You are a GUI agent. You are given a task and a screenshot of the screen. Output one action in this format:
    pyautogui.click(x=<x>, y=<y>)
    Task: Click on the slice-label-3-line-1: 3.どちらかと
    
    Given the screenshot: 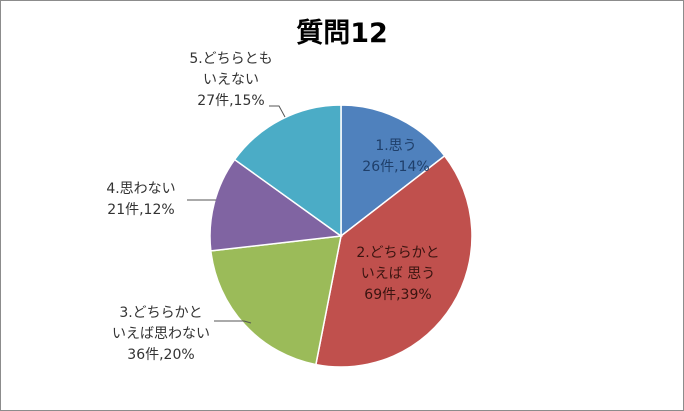 What is the action you would take?
    pyautogui.click(x=160, y=313)
    